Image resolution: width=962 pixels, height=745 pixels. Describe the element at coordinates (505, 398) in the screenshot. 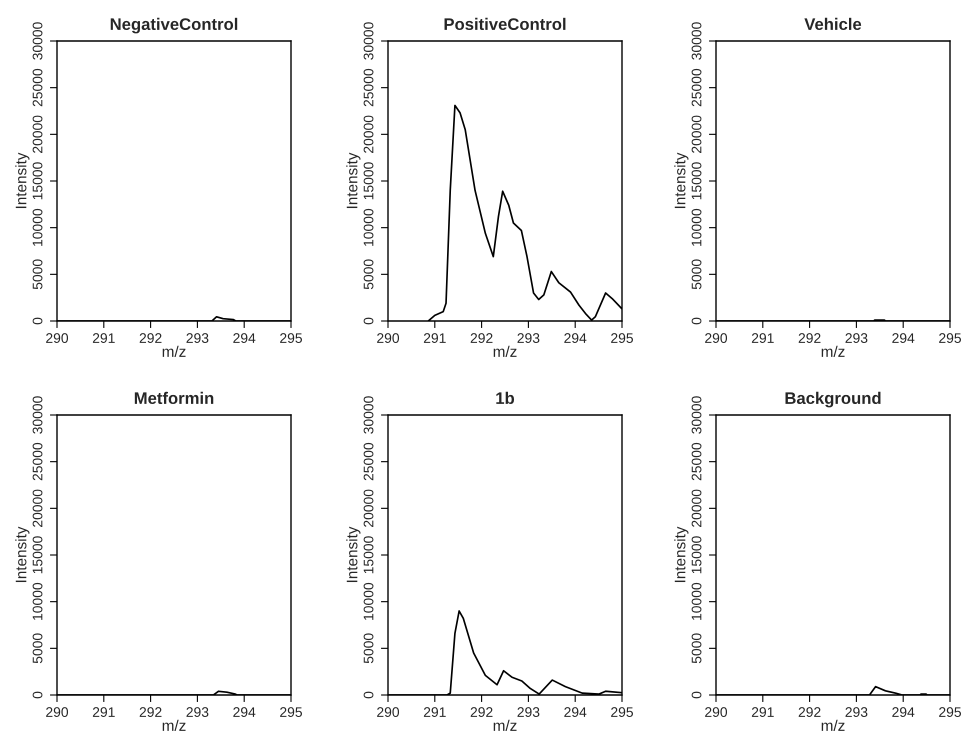

I see `chart-title: 1b` at that location.